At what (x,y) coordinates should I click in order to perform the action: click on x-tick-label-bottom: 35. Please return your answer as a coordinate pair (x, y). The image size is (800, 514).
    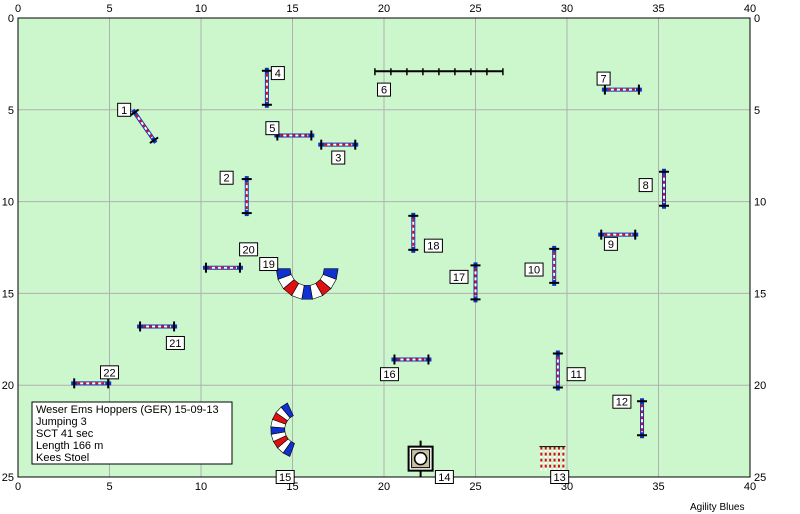
    Looking at the image, I should click on (658, 487).